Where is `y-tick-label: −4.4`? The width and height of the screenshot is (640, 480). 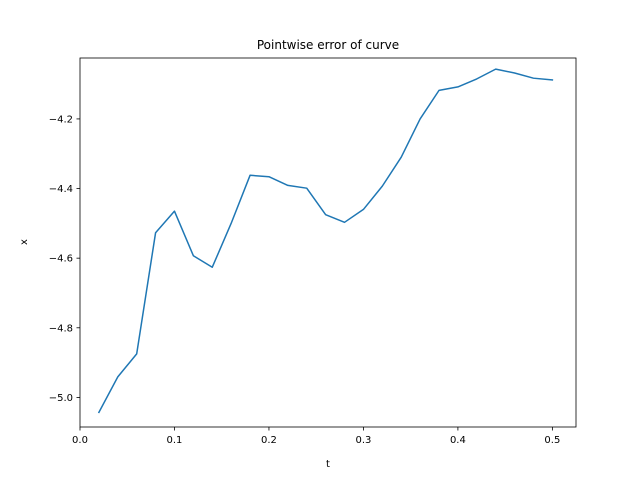 y-tick-label: −4.4 is located at coordinates (61, 189).